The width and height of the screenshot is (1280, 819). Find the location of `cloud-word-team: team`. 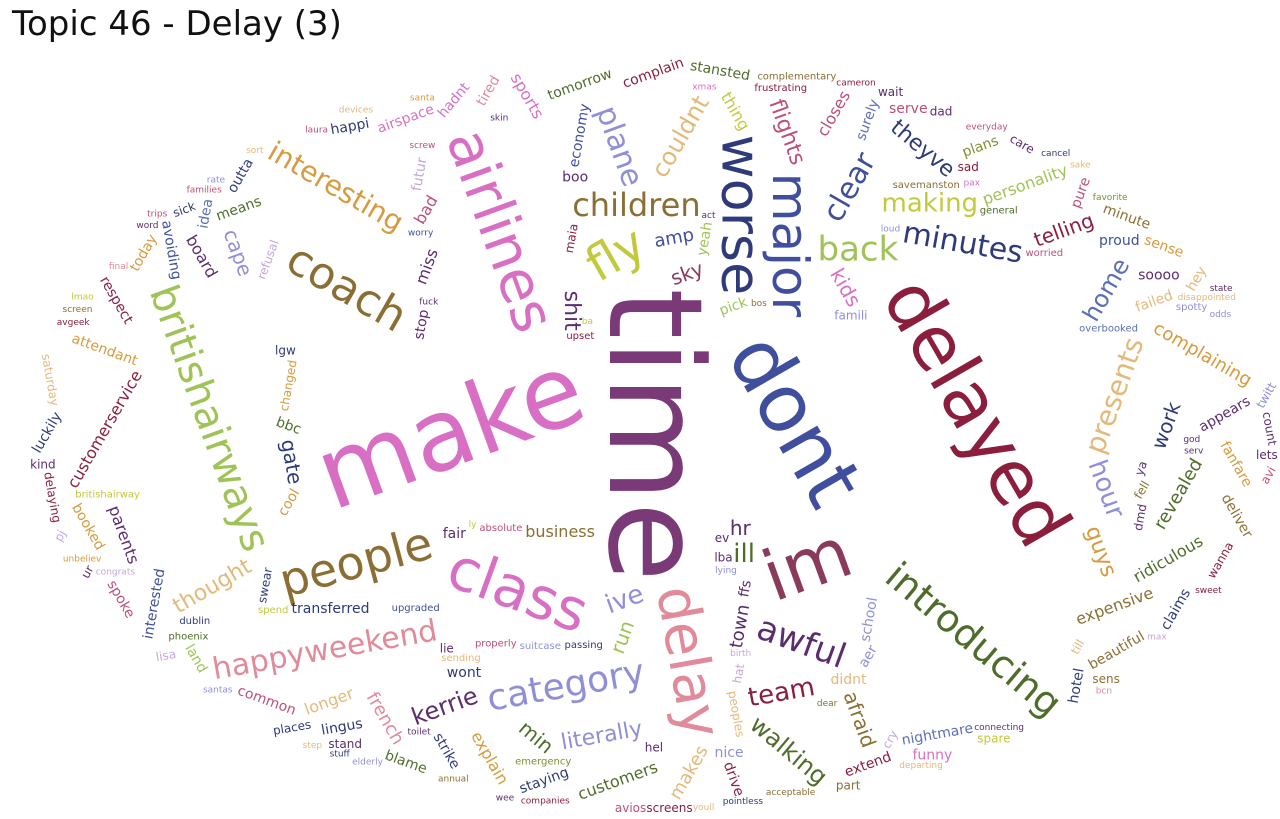

cloud-word-team: team is located at coordinates (782, 692).